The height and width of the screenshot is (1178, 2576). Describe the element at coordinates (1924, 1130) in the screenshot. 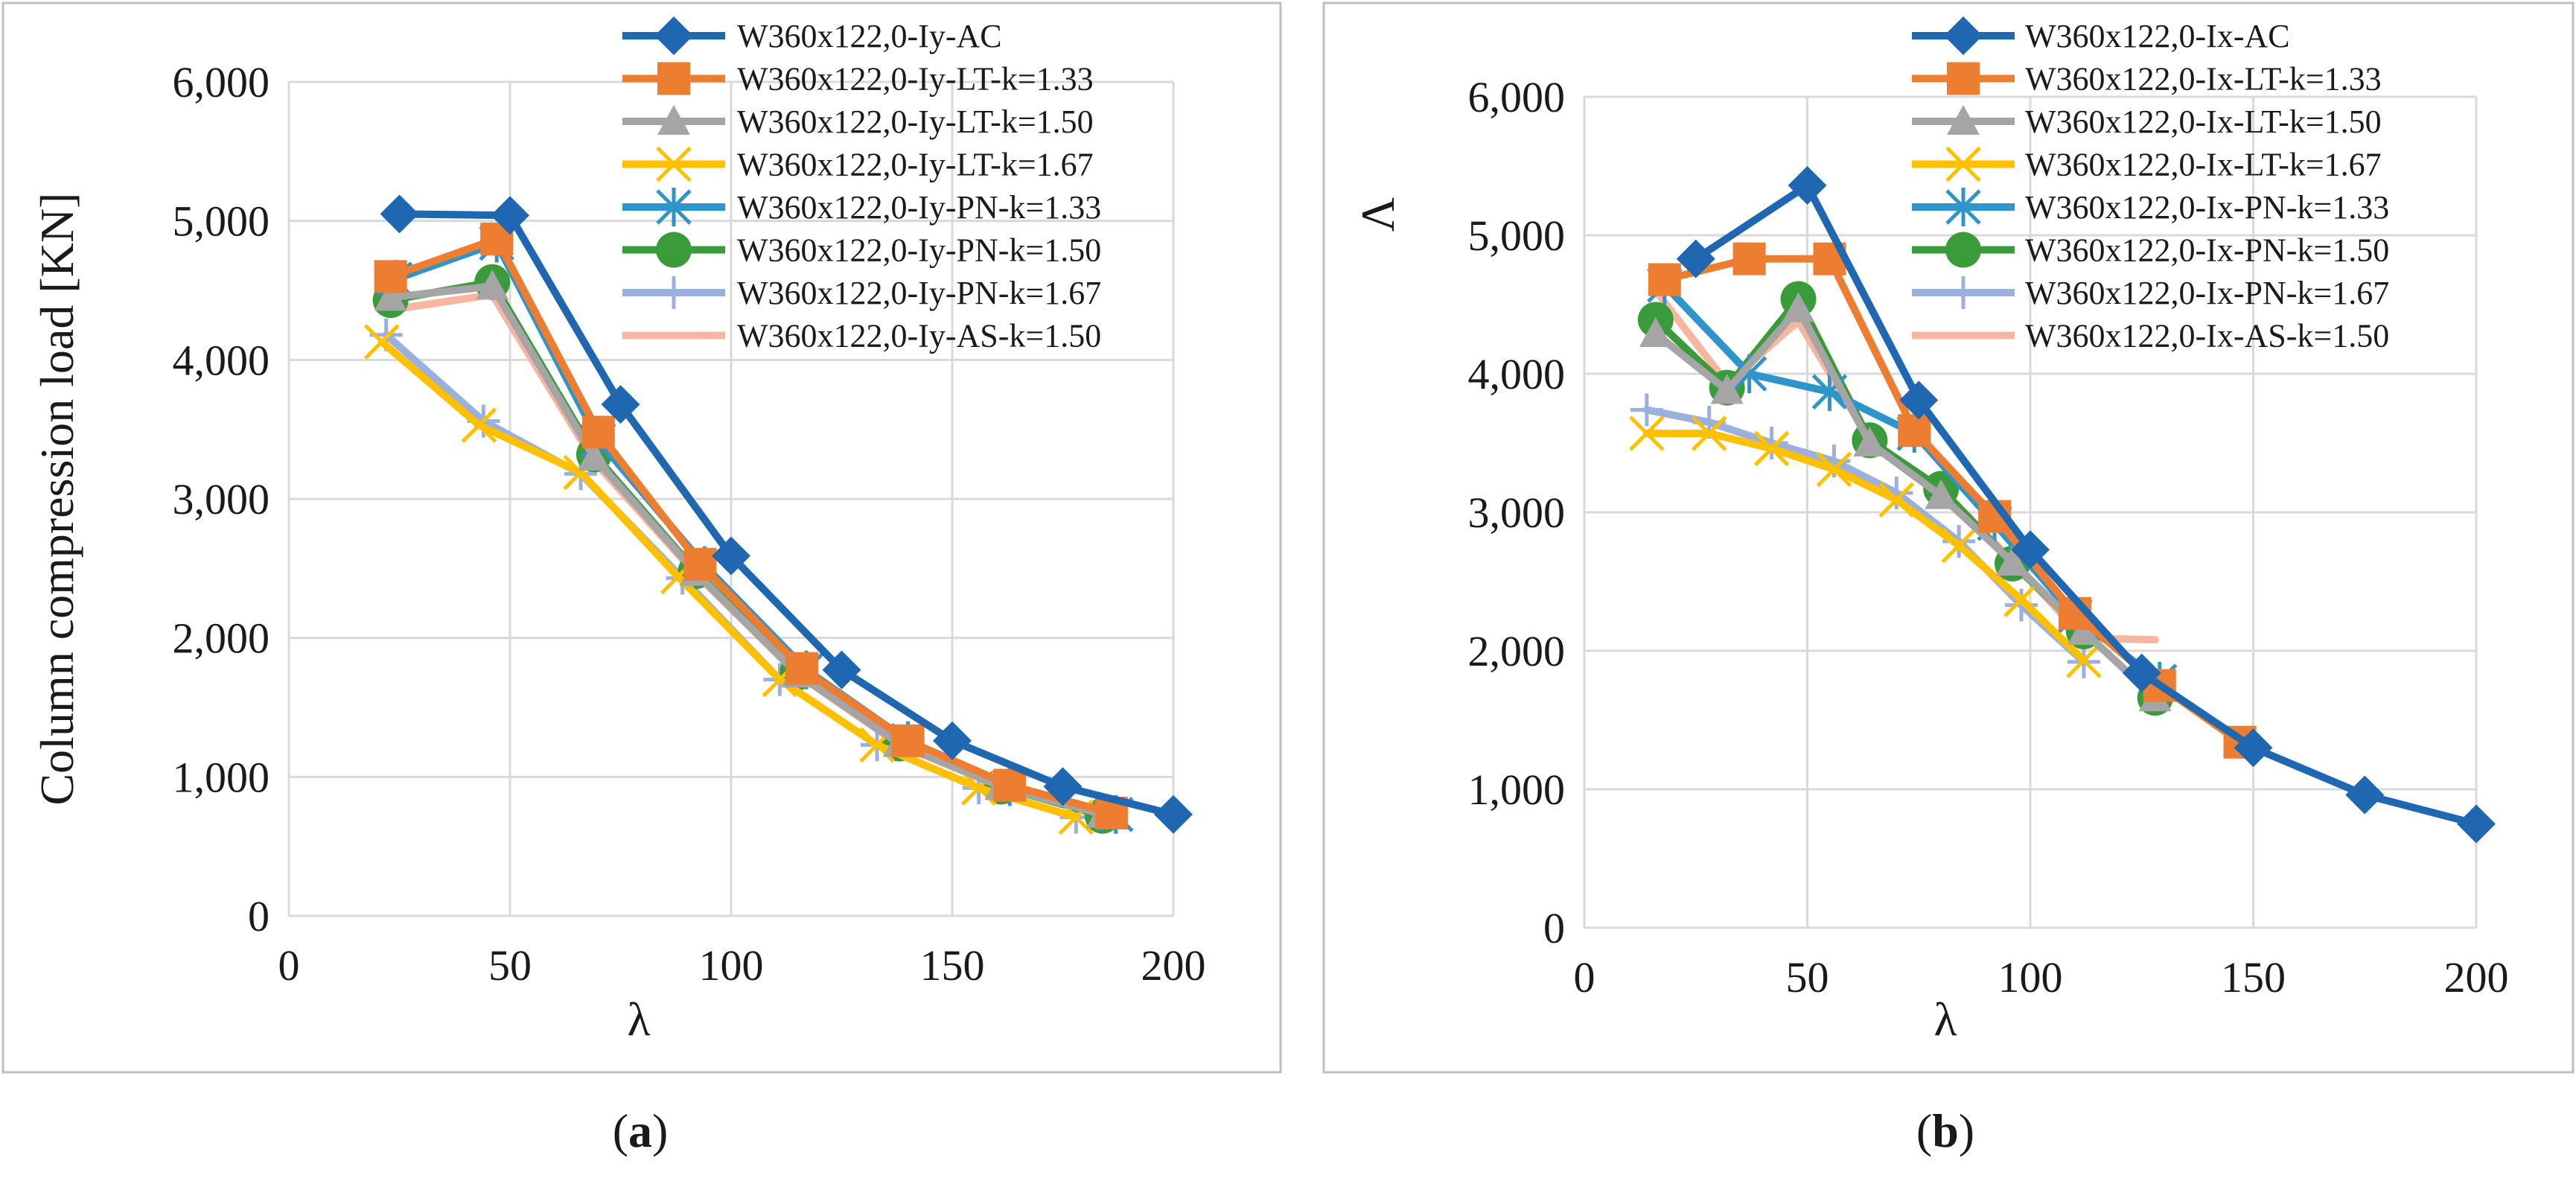

I see `caption-b-open: (` at that location.